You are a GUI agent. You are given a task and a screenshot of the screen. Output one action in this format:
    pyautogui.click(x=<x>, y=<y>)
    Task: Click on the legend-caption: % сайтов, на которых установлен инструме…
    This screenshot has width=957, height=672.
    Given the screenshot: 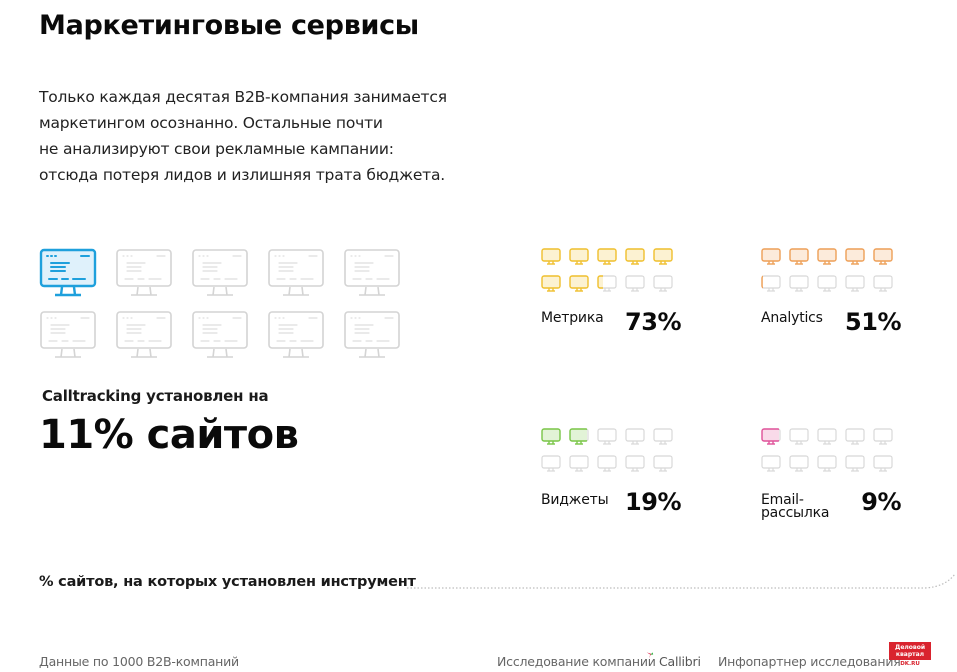 What is the action you would take?
    pyautogui.click(x=227, y=582)
    